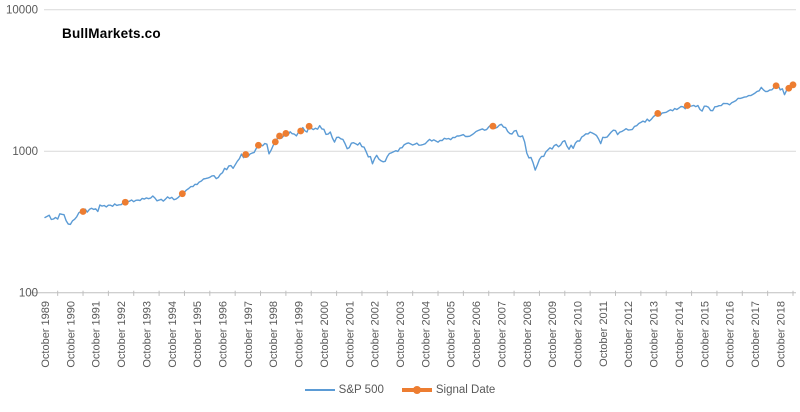  Describe the element at coordinates (756, 334) in the screenshot. I see `x-axis-label: October 2017` at that location.